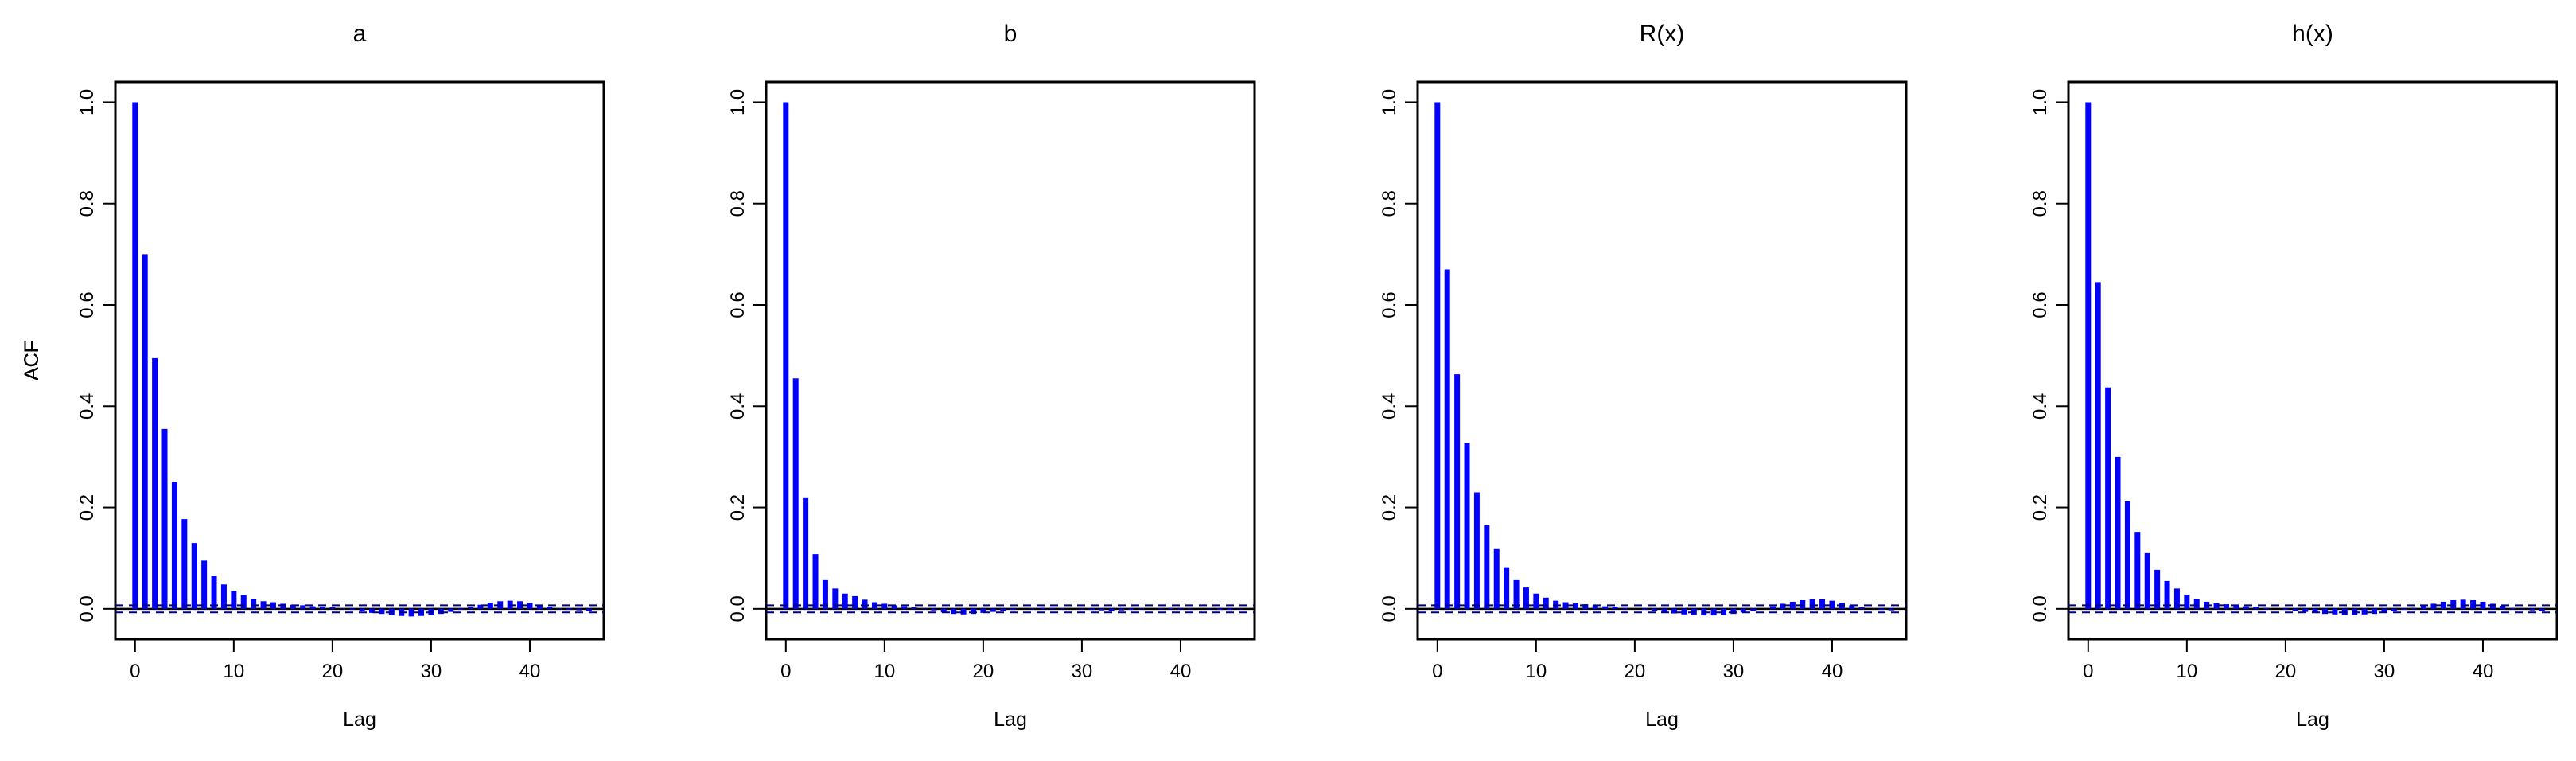 This screenshot has width=2576, height=761. I want to click on panel-title: R(x), so click(1663, 34).